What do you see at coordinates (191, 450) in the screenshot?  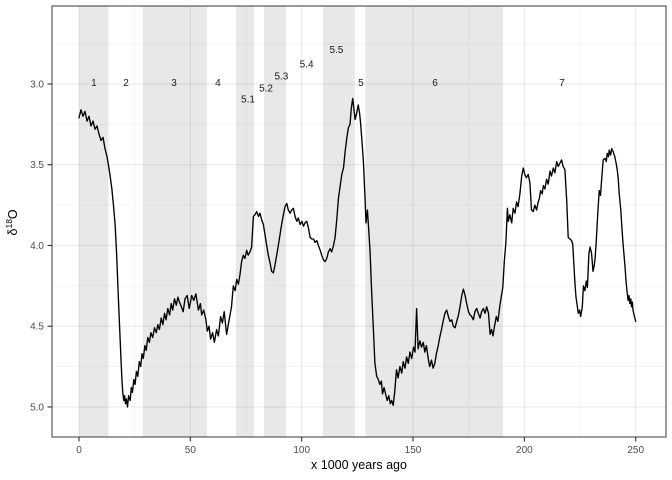 I see `x-axis-tick-label: 50` at bounding box center [191, 450].